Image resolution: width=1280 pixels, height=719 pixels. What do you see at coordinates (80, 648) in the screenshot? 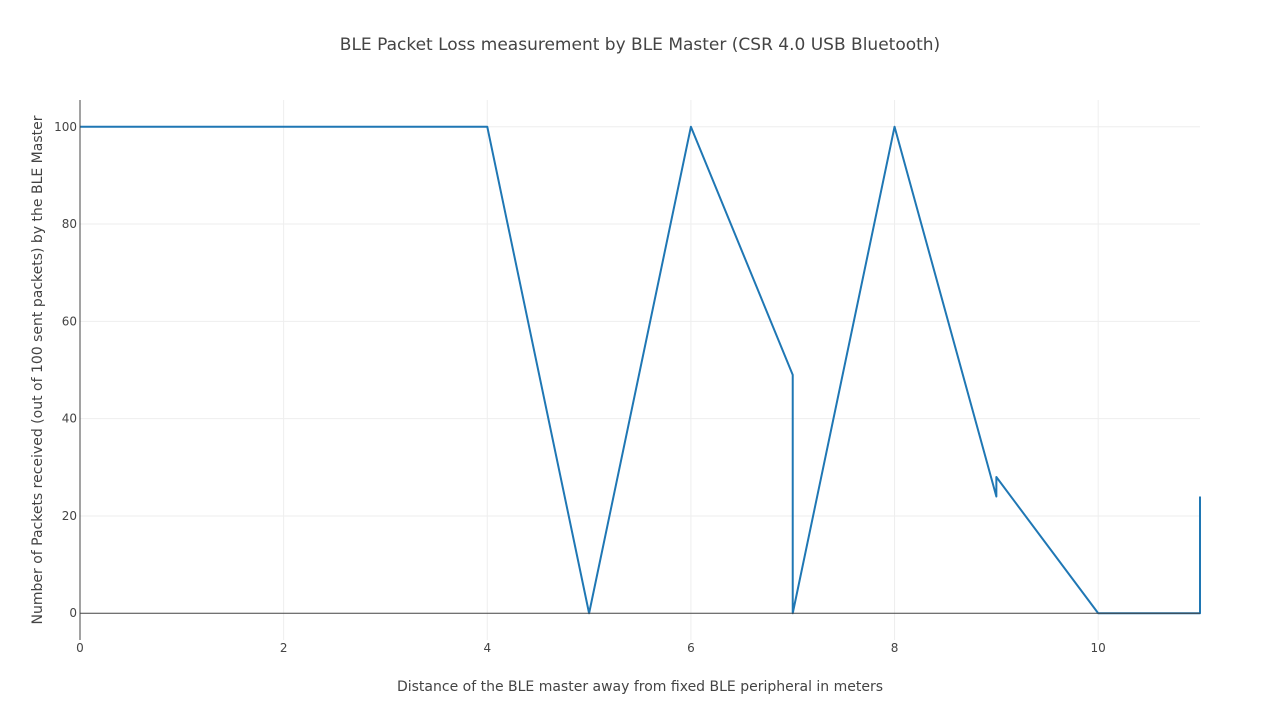
I see `x-tick-label: 0` at bounding box center [80, 648].